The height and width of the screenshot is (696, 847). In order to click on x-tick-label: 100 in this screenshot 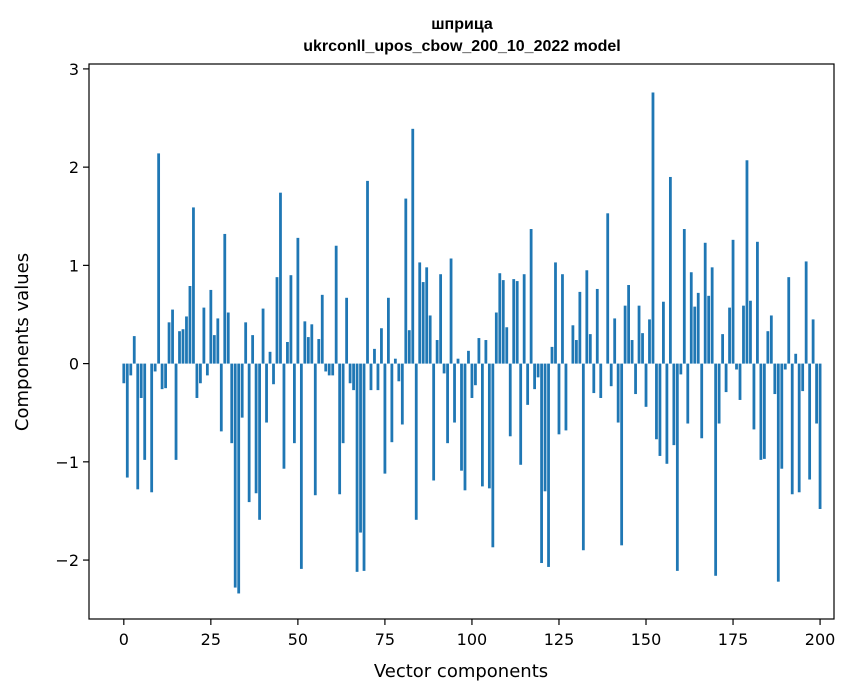, I will do `click(472, 639)`.